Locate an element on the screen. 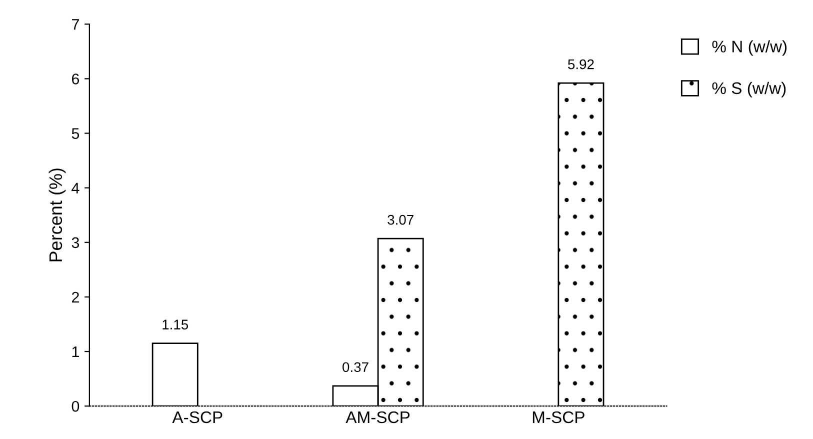  y-tick-label: 7 is located at coordinates (75, 24).